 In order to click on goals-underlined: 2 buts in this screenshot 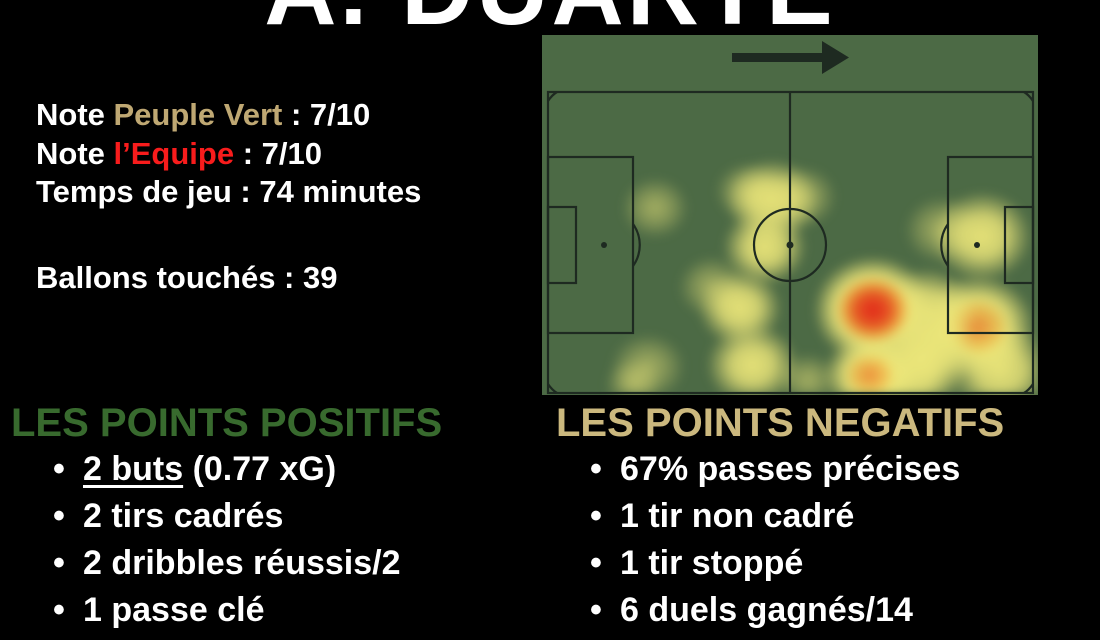, I will do `click(133, 469)`.